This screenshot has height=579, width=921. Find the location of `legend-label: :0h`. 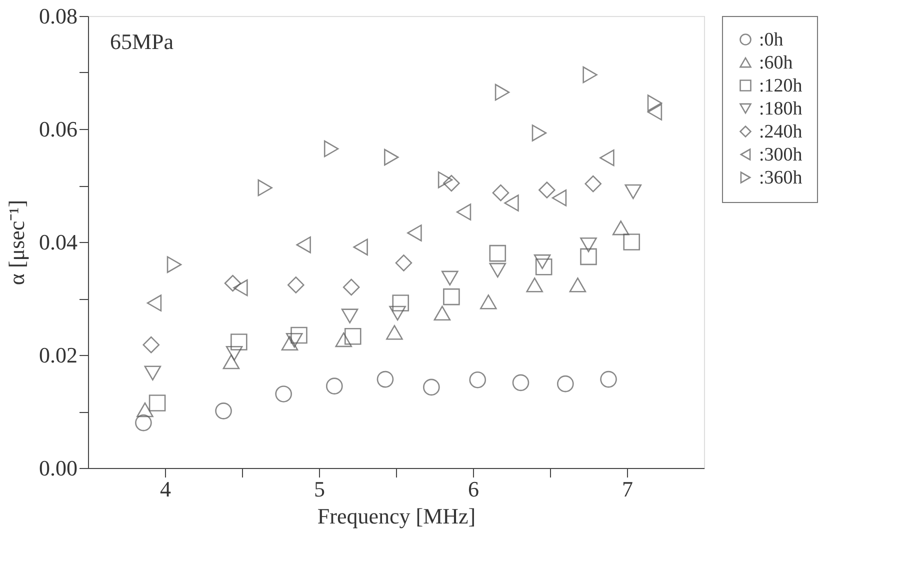

legend-label: :0h is located at coordinates (771, 40).